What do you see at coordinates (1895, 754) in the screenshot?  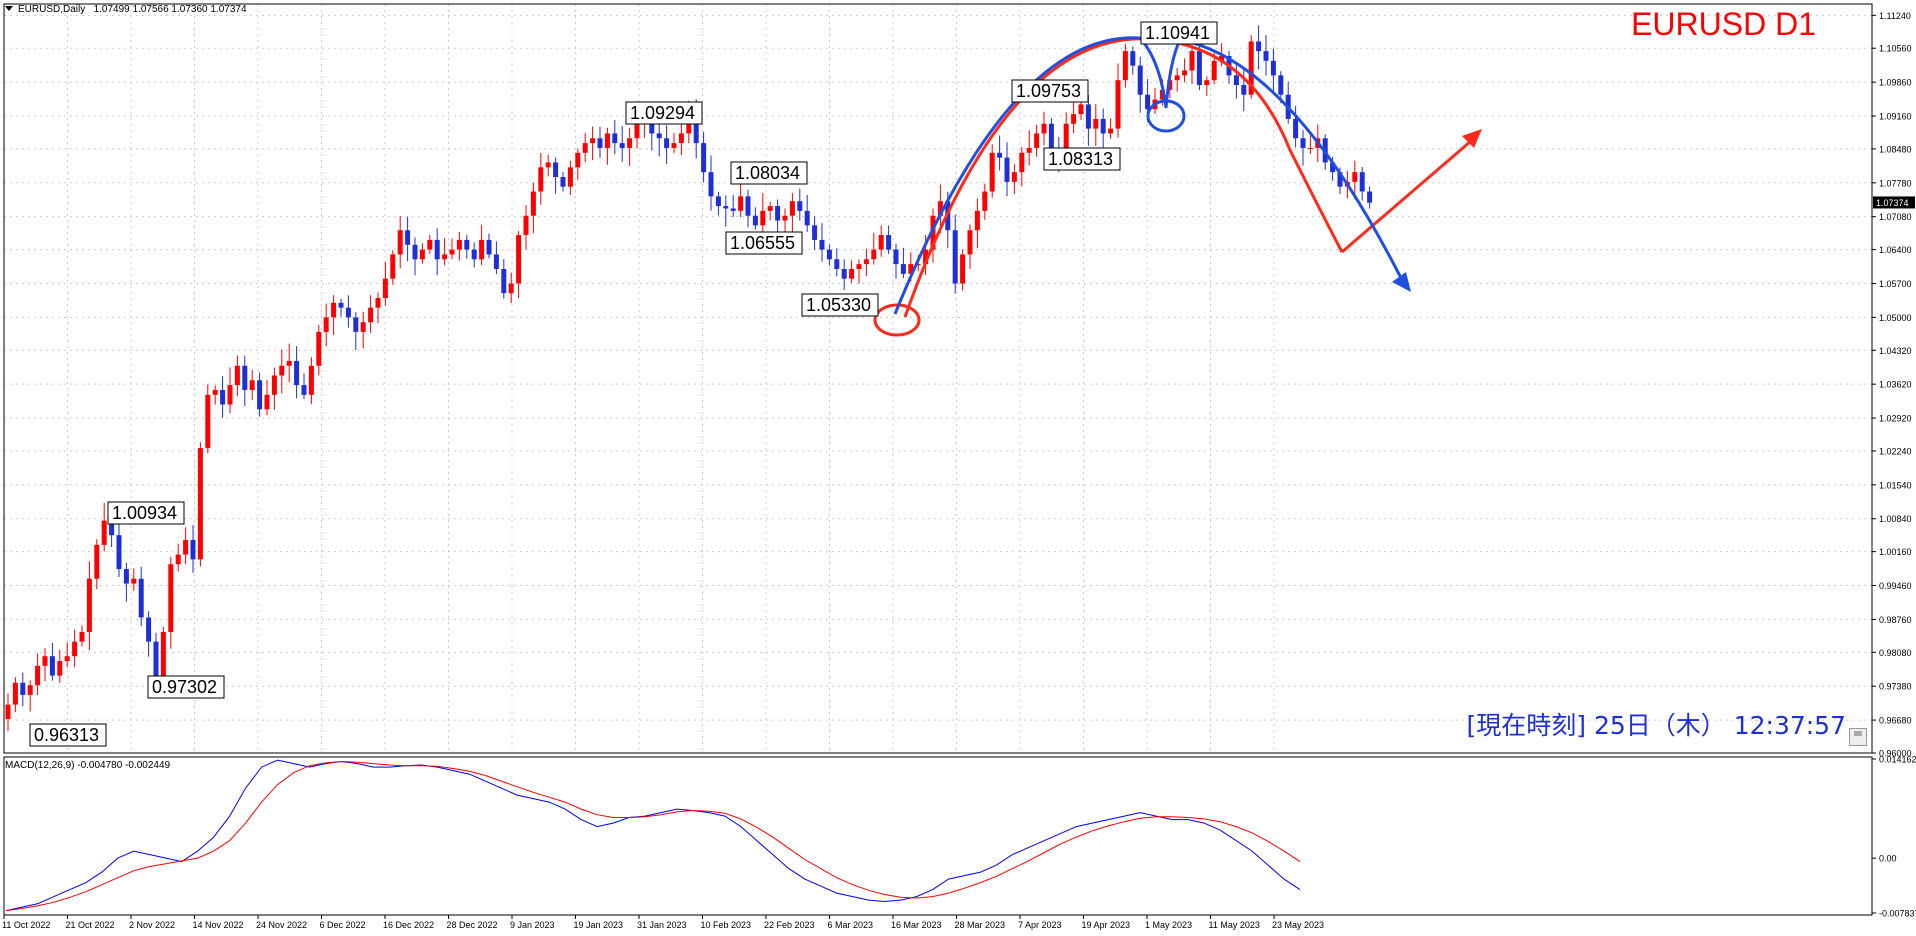 I see `y-tick-label: 0.96000` at bounding box center [1895, 754].